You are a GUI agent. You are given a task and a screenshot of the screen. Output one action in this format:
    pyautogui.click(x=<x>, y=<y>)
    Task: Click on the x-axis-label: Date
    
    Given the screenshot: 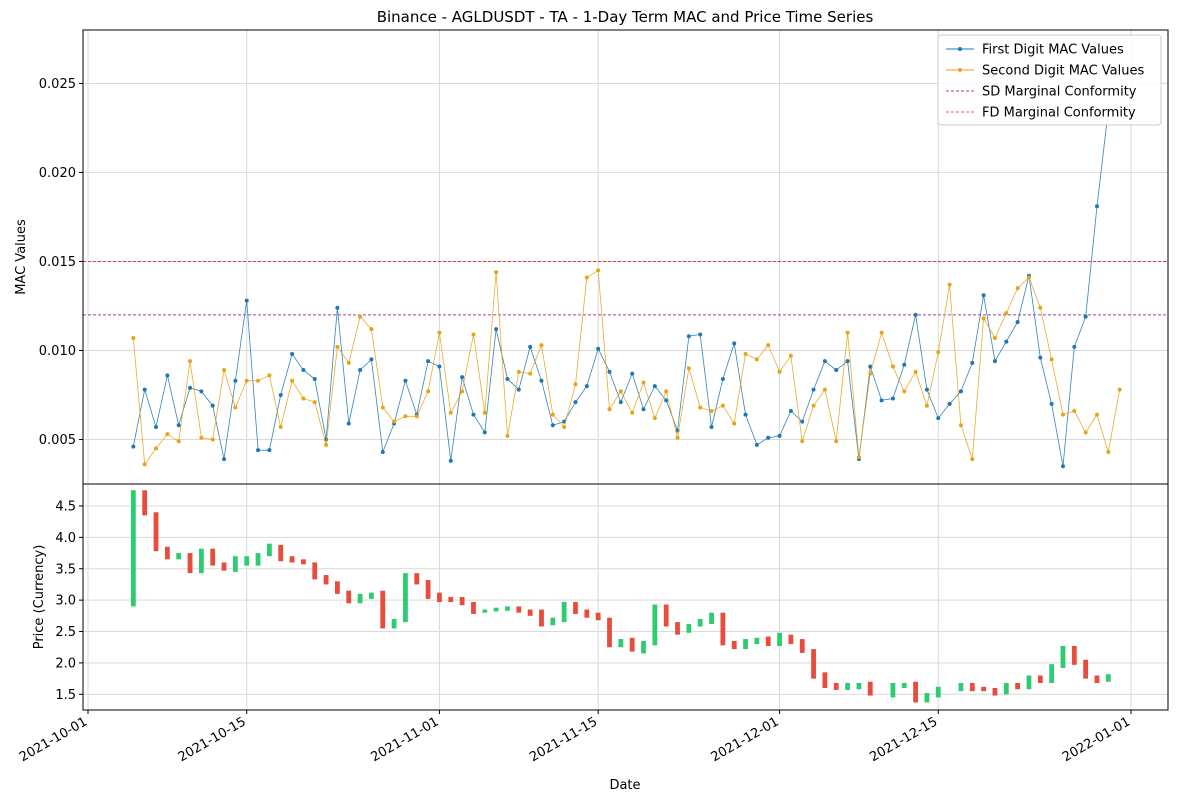 What is the action you would take?
    pyautogui.click(x=624, y=785)
    